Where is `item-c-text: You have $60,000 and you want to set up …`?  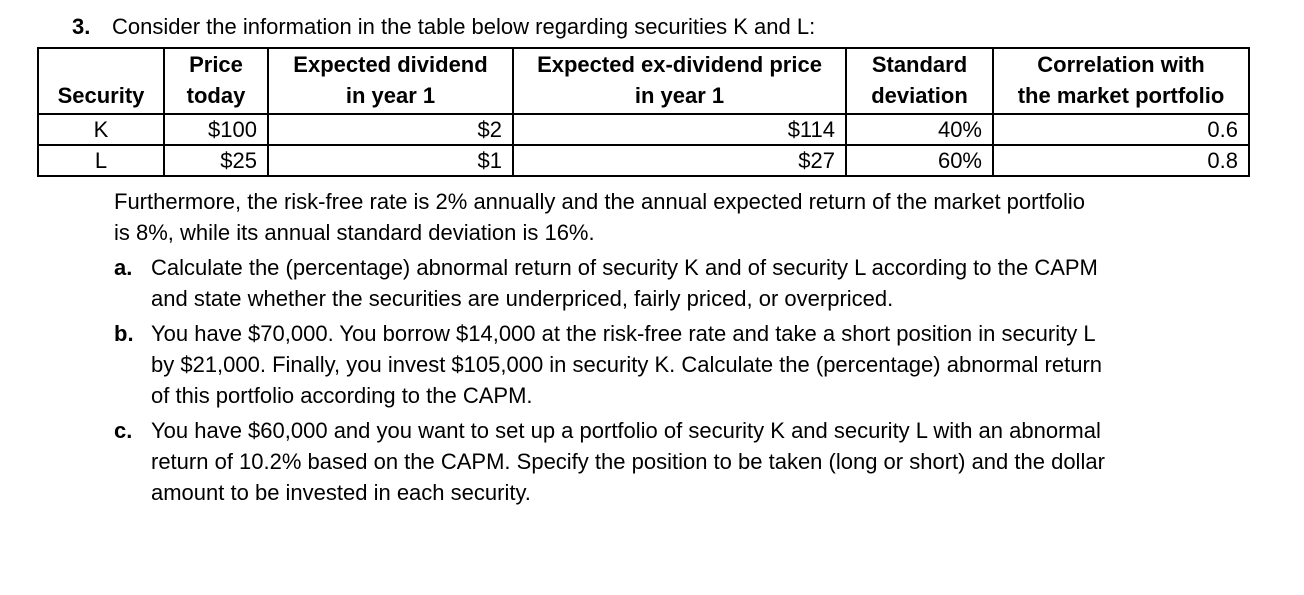 item-c-text: You have $60,000 and you want to set up … is located at coordinates (628, 461).